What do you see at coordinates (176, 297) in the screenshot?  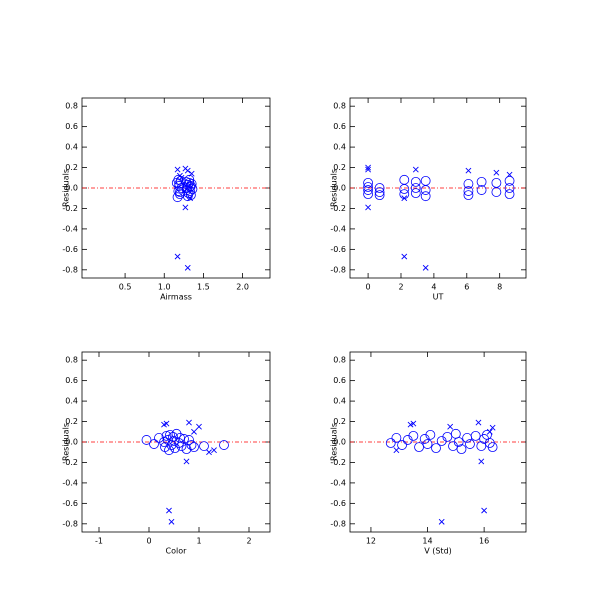 I see `x-axis-label: Airmass` at bounding box center [176, 297].